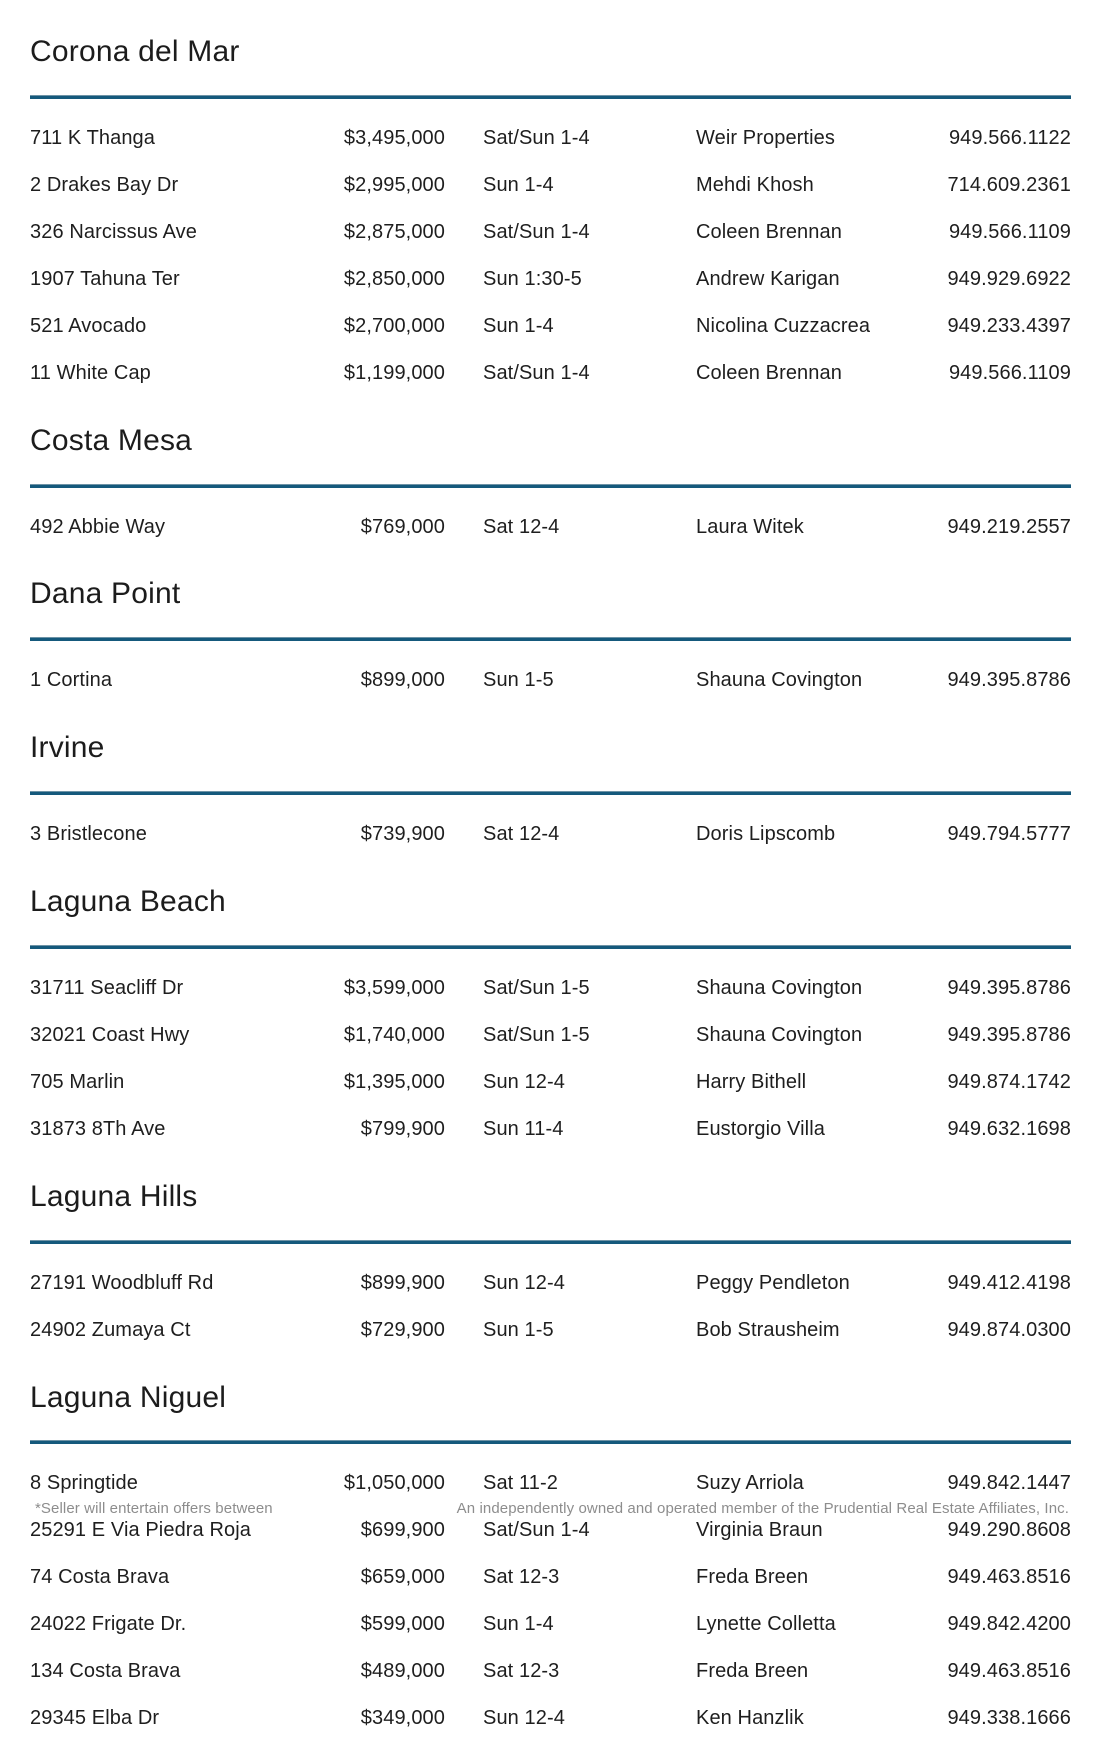  I want to click on listing-price: $659,000, so click(402, 1577).